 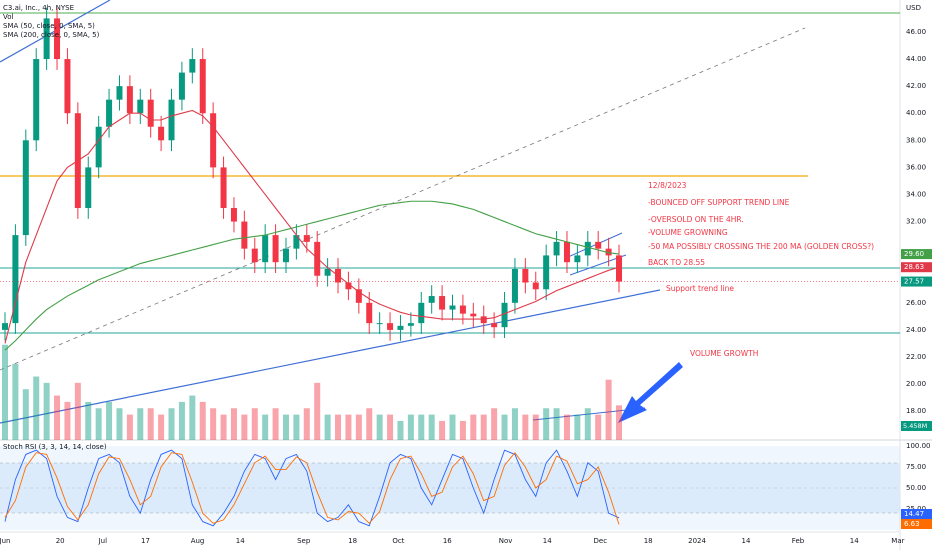 What do you see at coordinates (916, 411) in the screenshot?
I see `y-tick-label: 18.00` at bounding box center [916, 411].